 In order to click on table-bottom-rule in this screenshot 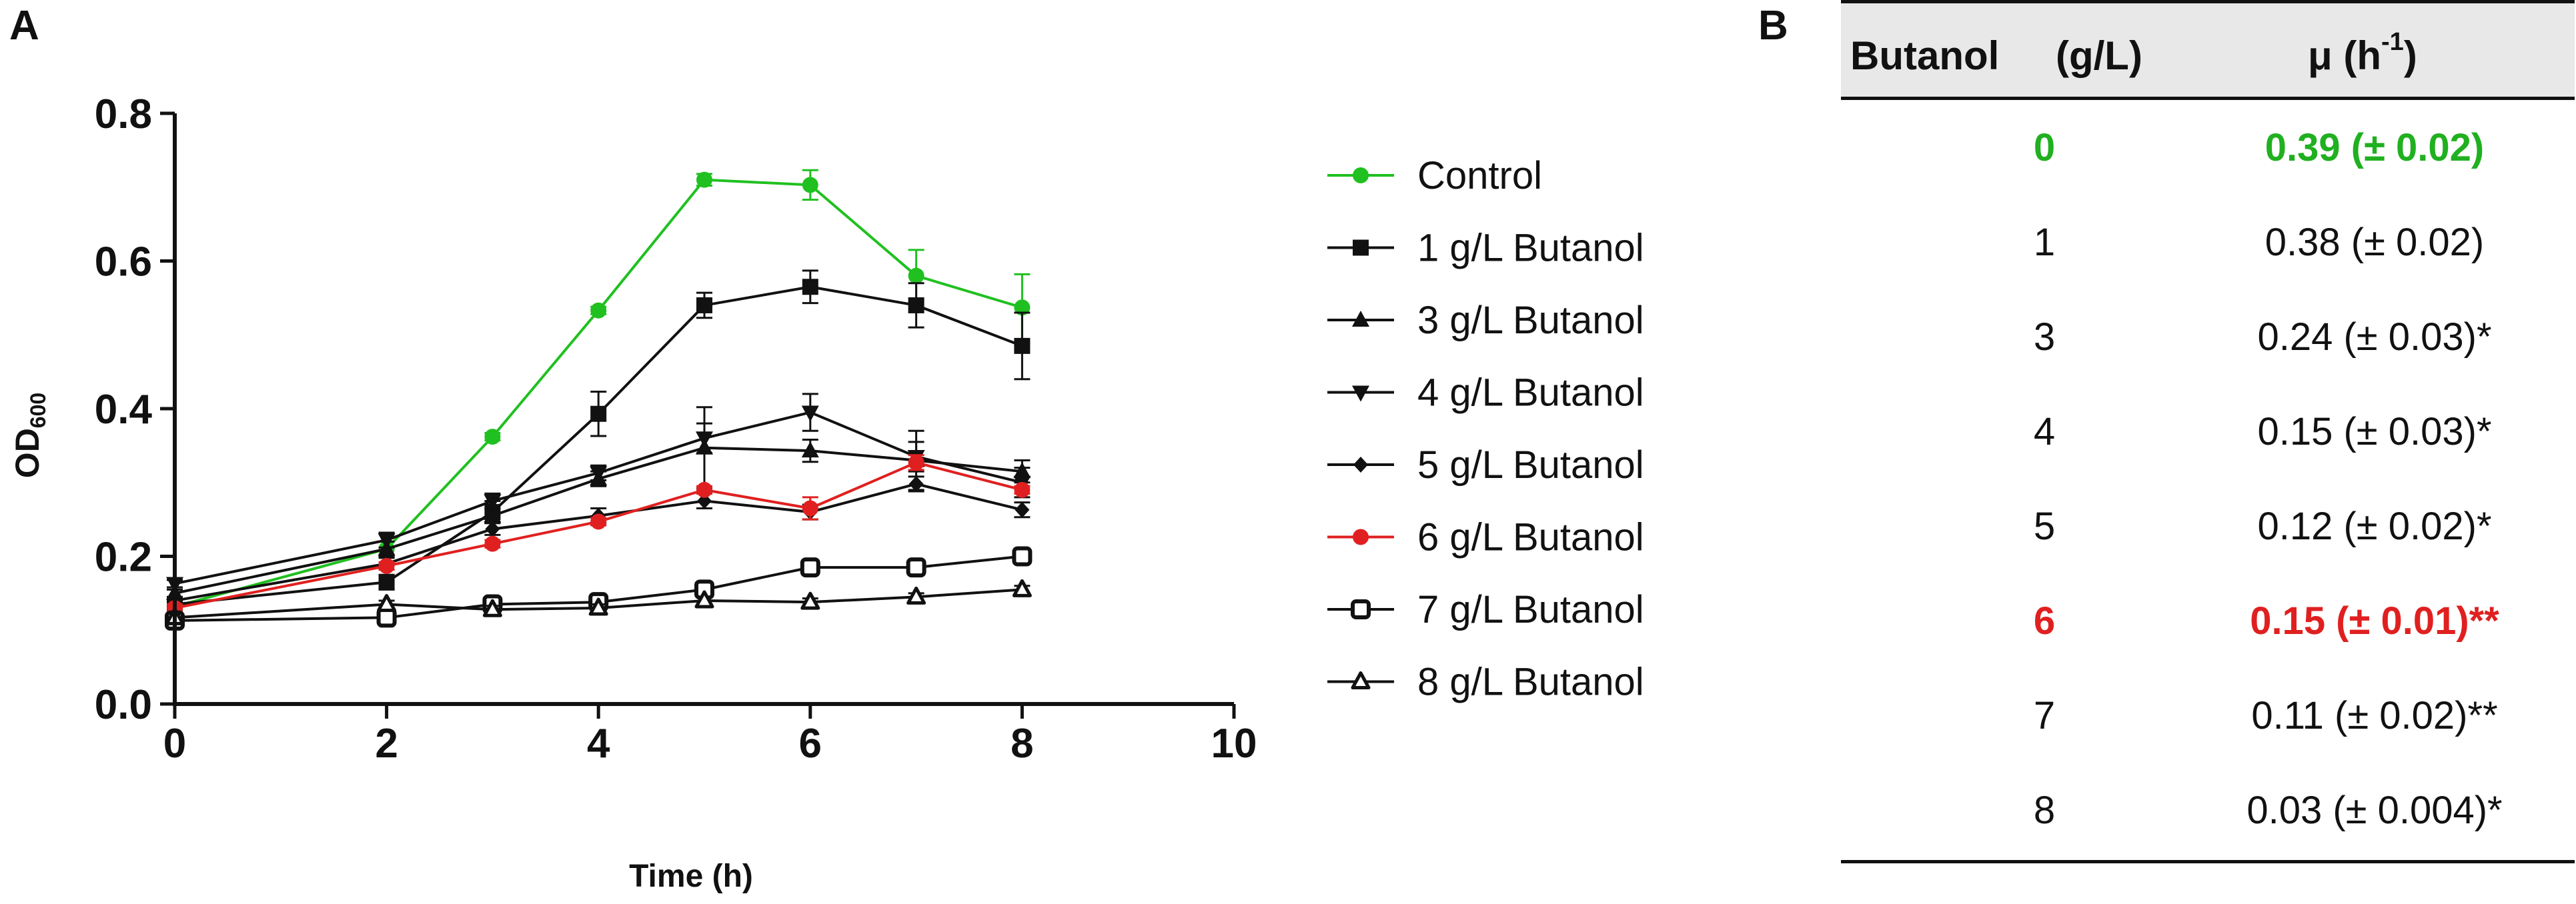, I will do `click(2208, 861)`.